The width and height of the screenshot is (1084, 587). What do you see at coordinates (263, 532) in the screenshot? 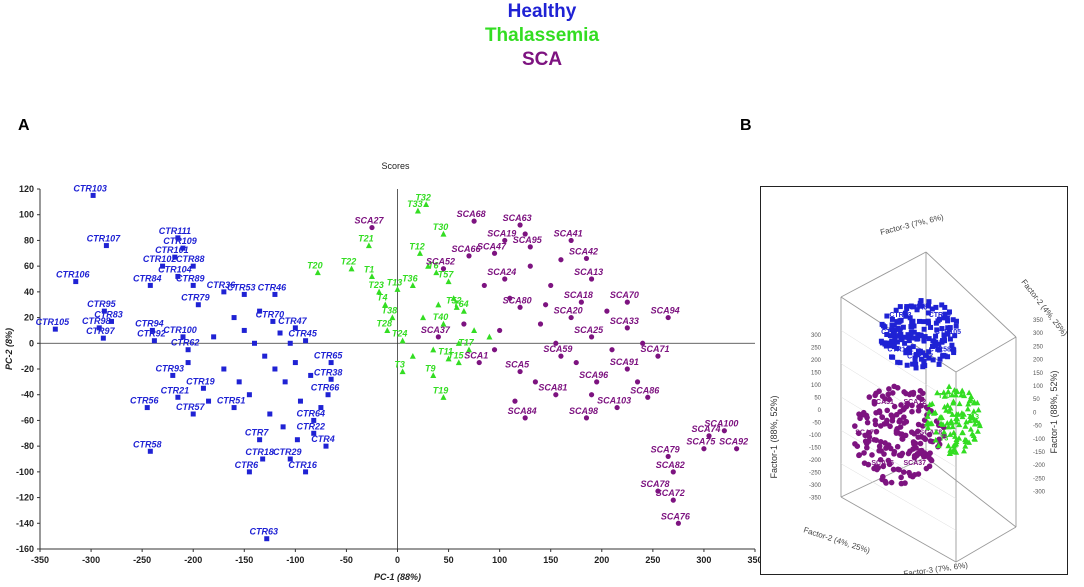
I see `healthy-point-label: CTR63` at bounding box center [263, 532].